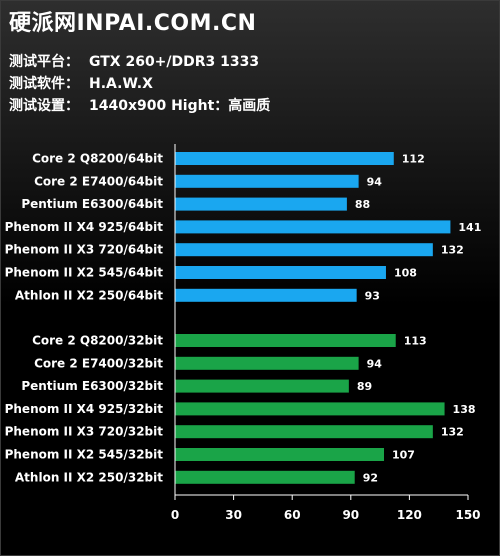 This screenshot has width=500, height=556. Describe the element at coordinates (84, 455) in the screenshot. I see `category-label: Phenom II X2 545/32bit` at that location.